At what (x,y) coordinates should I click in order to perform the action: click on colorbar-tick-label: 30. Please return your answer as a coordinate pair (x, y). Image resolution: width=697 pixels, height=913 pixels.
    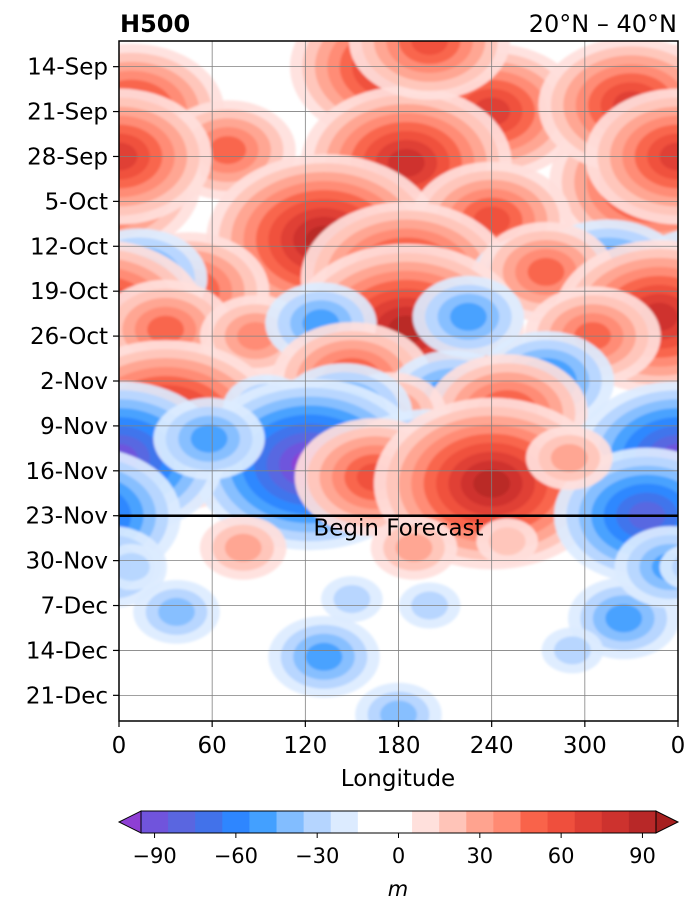
    Looking at the image, I should click on (479, 856).